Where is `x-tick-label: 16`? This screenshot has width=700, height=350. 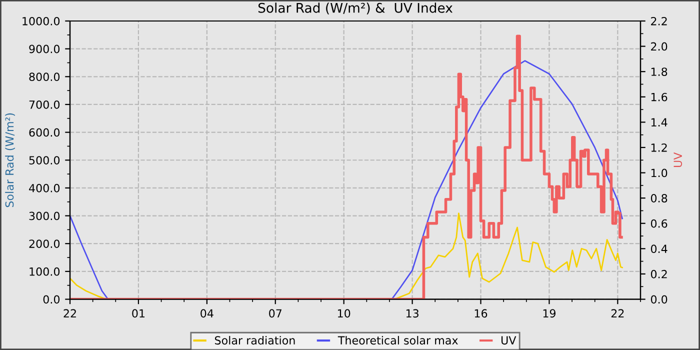
x-tick-label: 16 is located at coordinates (481, 313).